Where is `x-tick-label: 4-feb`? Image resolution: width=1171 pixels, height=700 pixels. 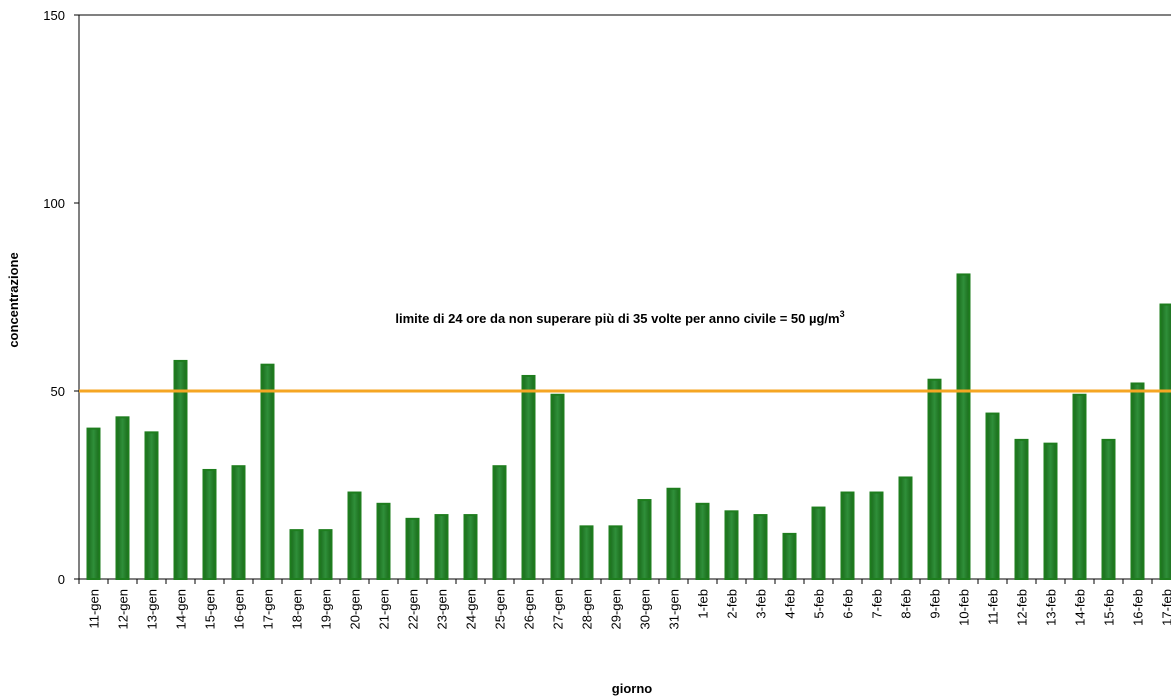 x-tick-label: 4-feb is located at coordinates (790, 604).